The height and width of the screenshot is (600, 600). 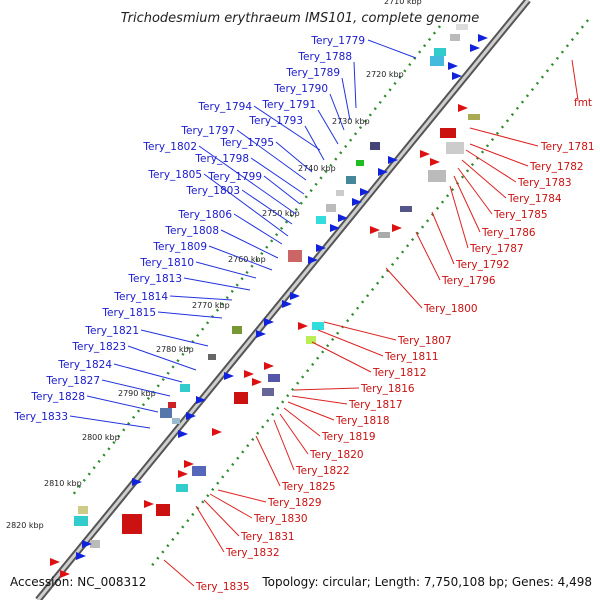 I want to click on gene-label-forward: Tery_1779, so click(x=337, y=41).